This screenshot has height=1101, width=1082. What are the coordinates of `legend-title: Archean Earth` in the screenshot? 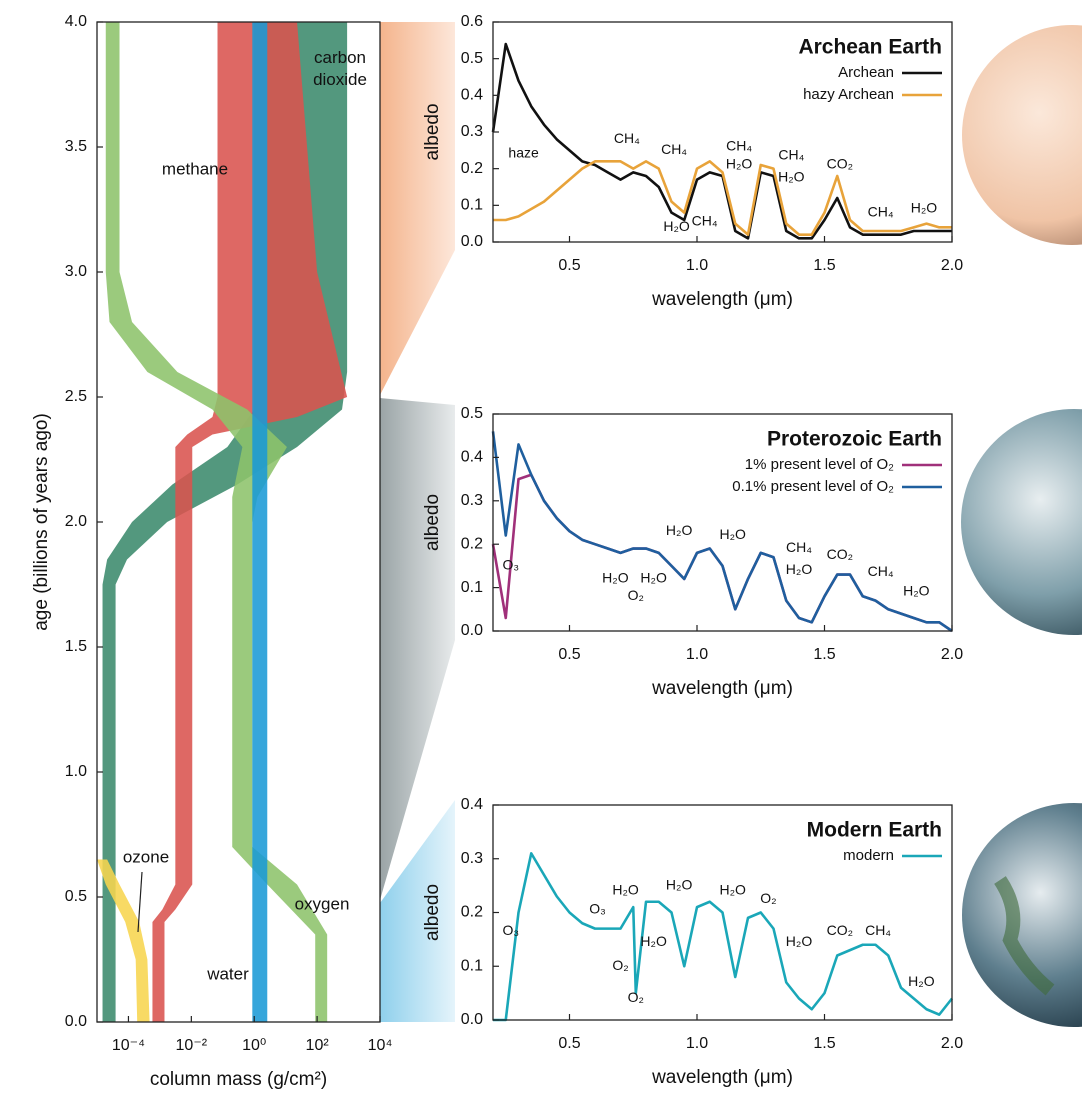 It's located at (870, 47).